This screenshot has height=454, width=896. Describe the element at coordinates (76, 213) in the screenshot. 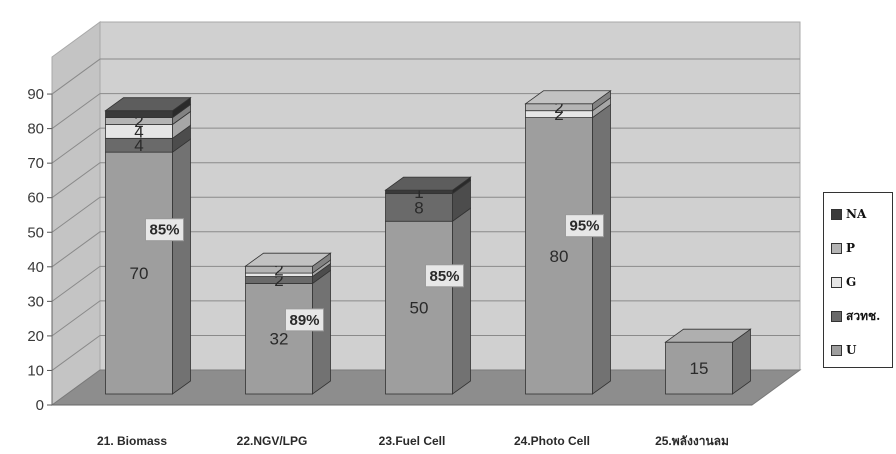

I see `chart-side-wall` at that location.